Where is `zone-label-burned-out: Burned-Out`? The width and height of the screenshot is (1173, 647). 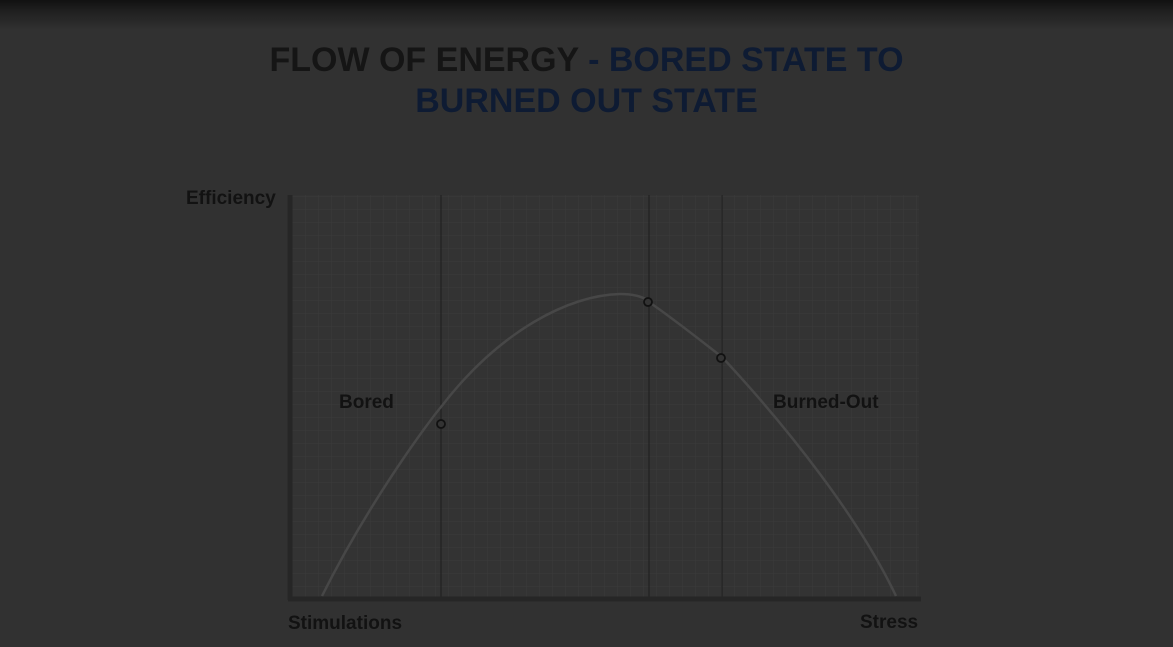 zone-label-burned-out: Burned-Out is located at coordinates (826, 402).